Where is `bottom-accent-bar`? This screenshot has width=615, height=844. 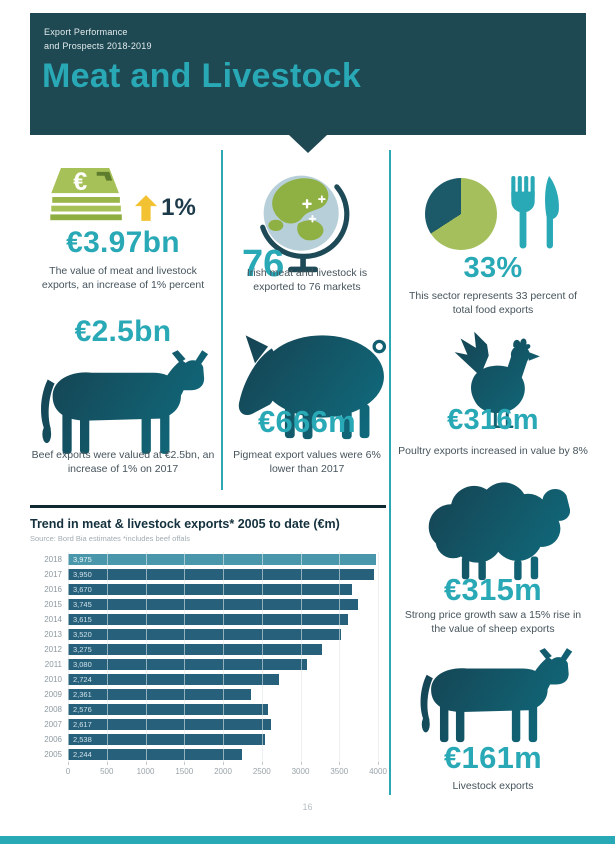 bottom-accent-bar is located at coordinates (307, 840).